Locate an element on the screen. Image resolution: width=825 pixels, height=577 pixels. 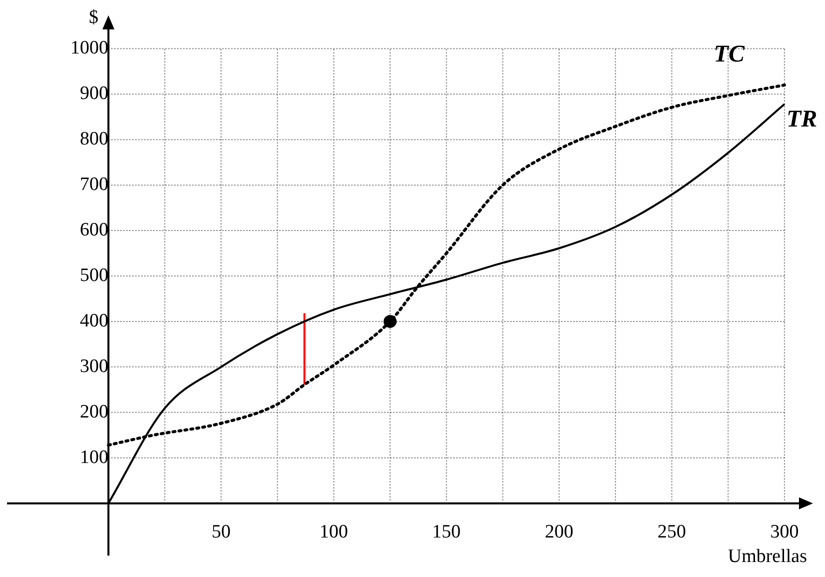
x-tick-label: 150 is located at coordinates (446, 532).